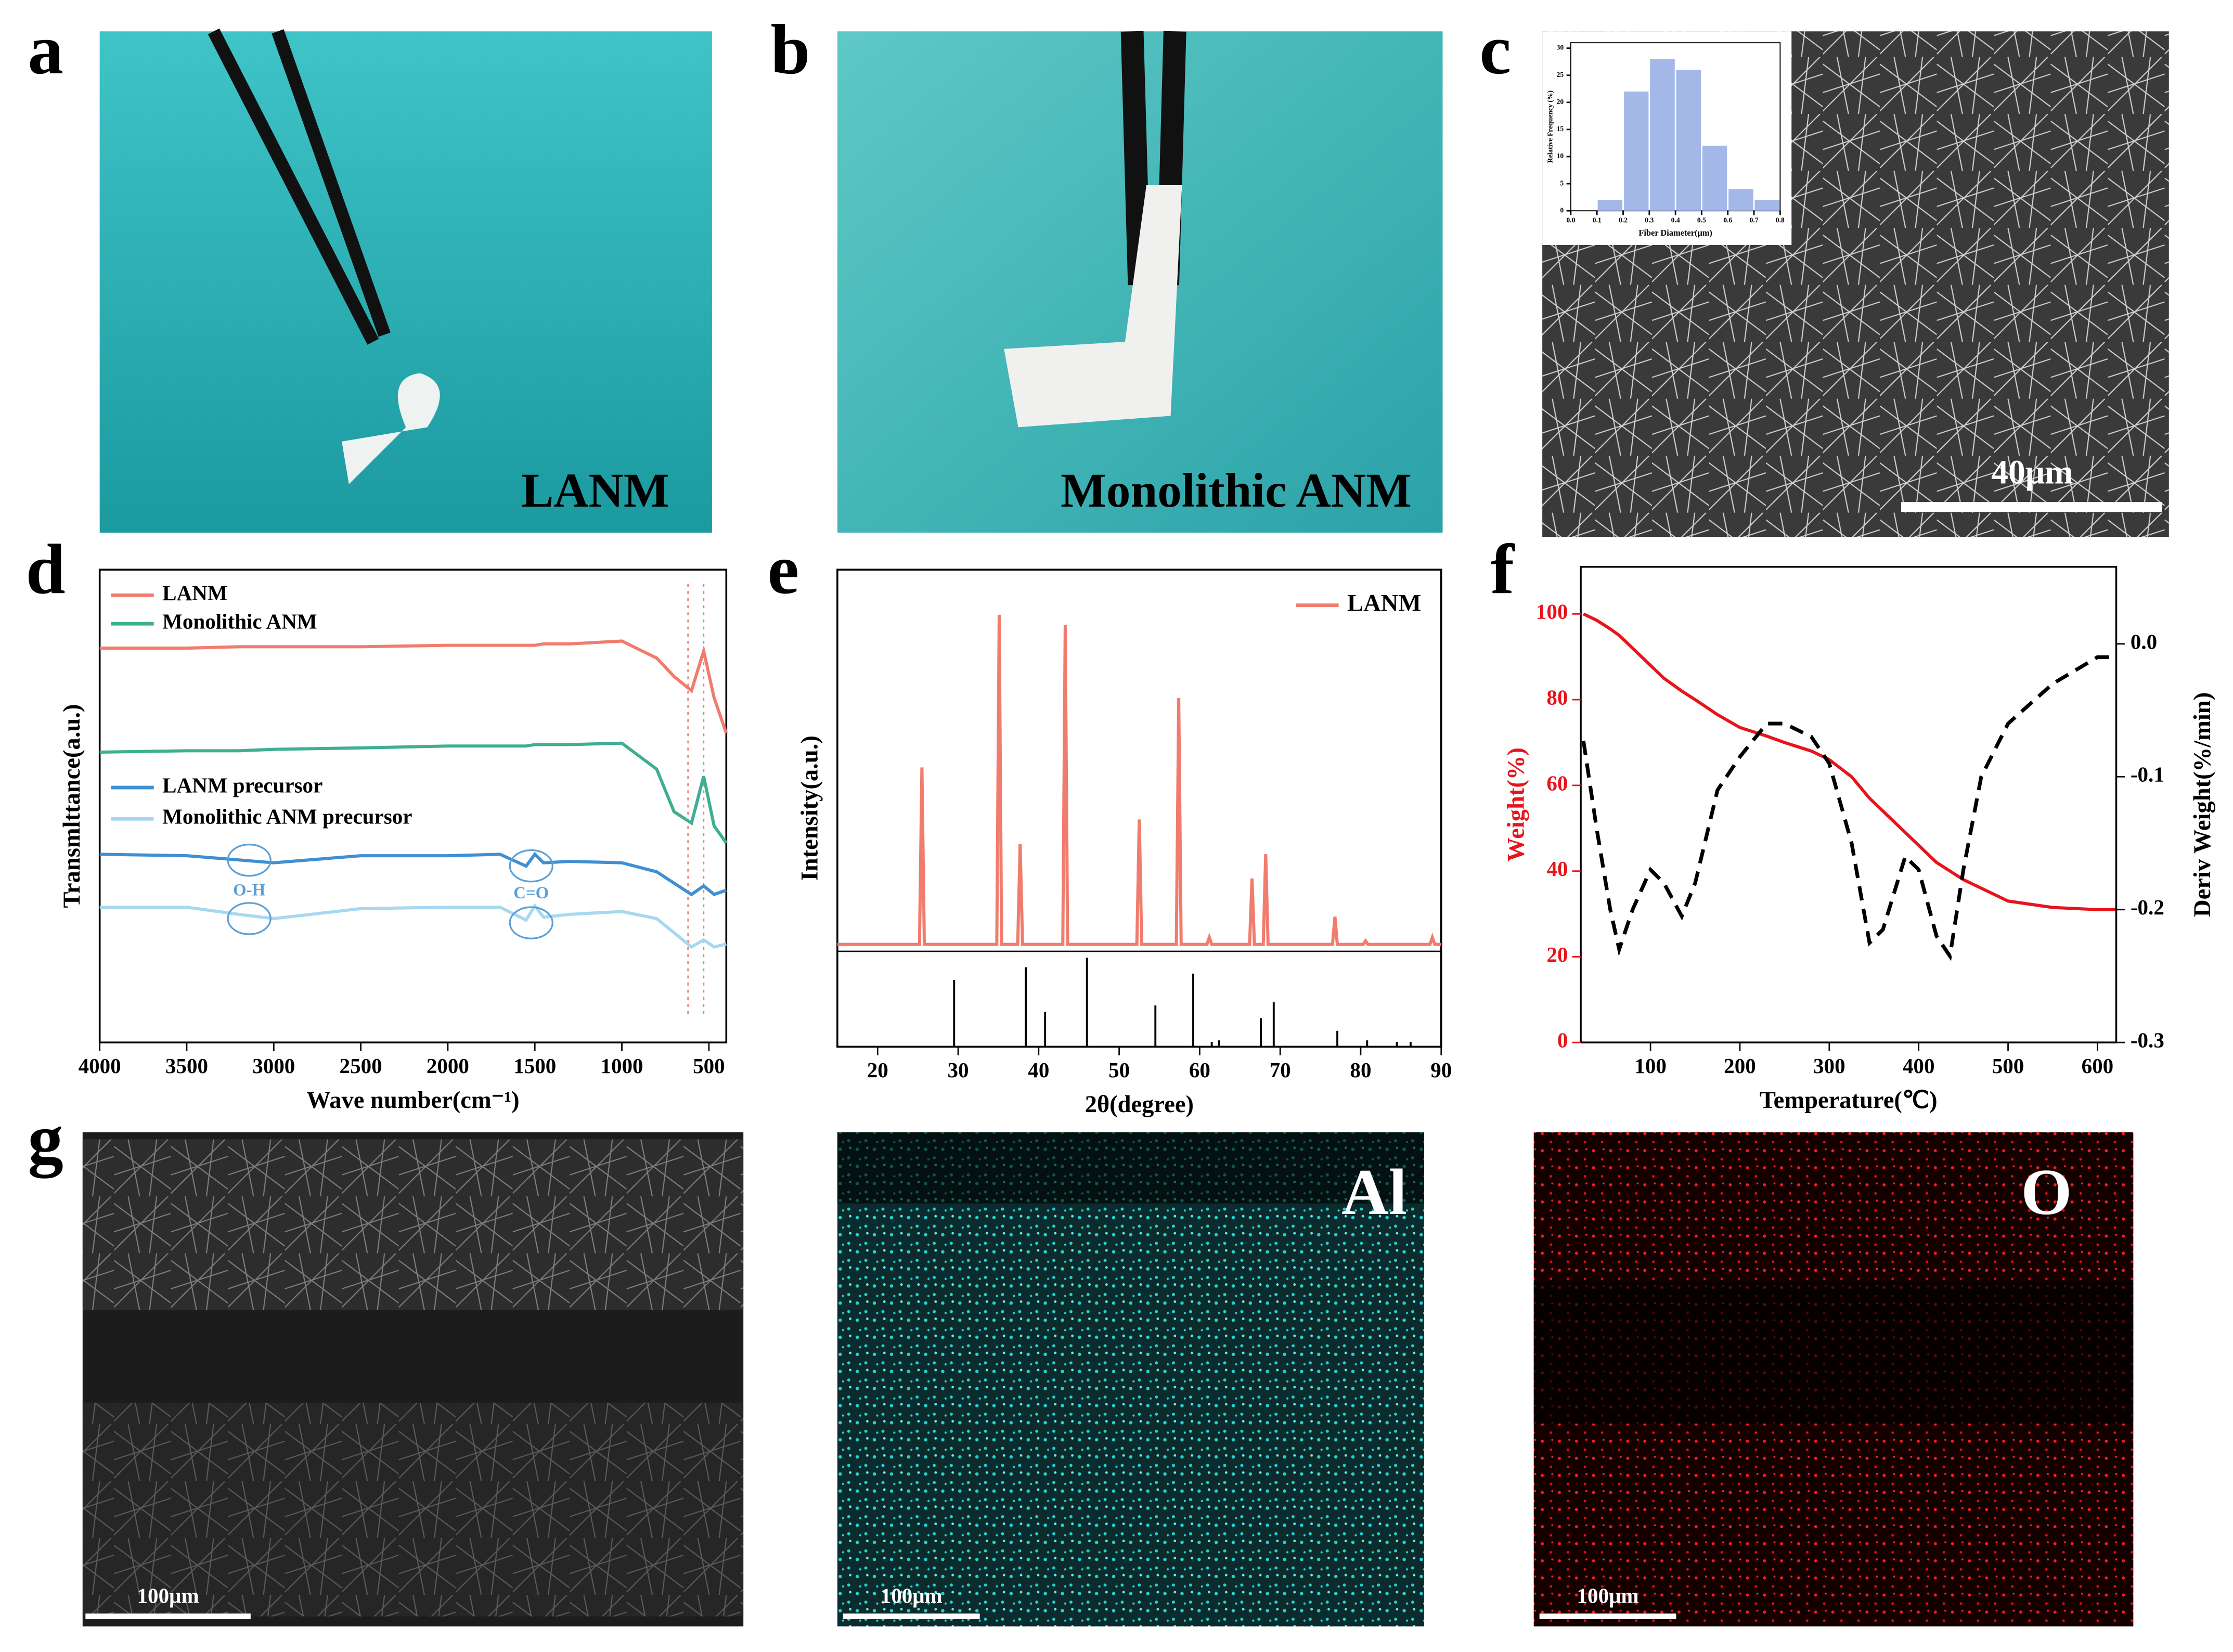 The image size is (2233, 1652). What do you see at coordinates (2098, 1066) in the screenshot?
I see `x-tick-label: 600` at bounding box center [2098, 1066].